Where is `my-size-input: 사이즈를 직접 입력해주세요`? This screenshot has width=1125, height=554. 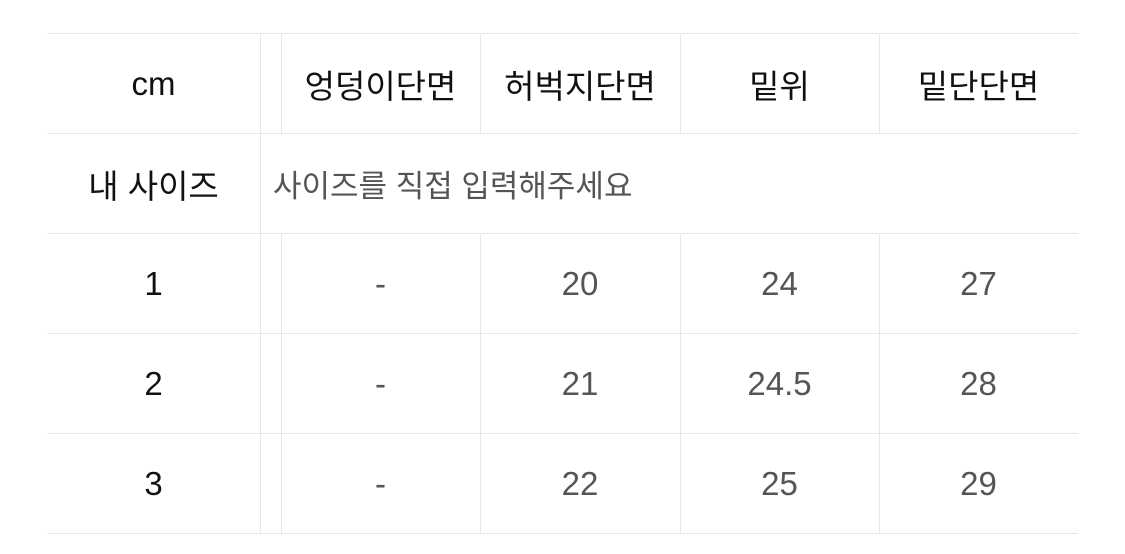 my-size-input: 사이즈를 직접 입력해주세요 is located at coordinates (453, 186).